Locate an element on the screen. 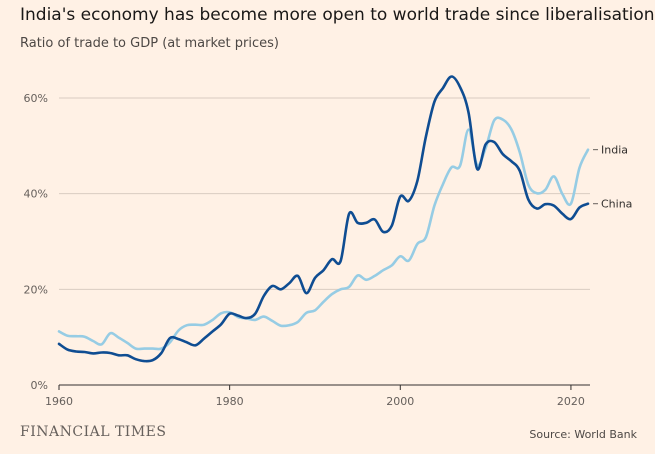  y-tick-label: 0% is located at coordinates (39, 385).